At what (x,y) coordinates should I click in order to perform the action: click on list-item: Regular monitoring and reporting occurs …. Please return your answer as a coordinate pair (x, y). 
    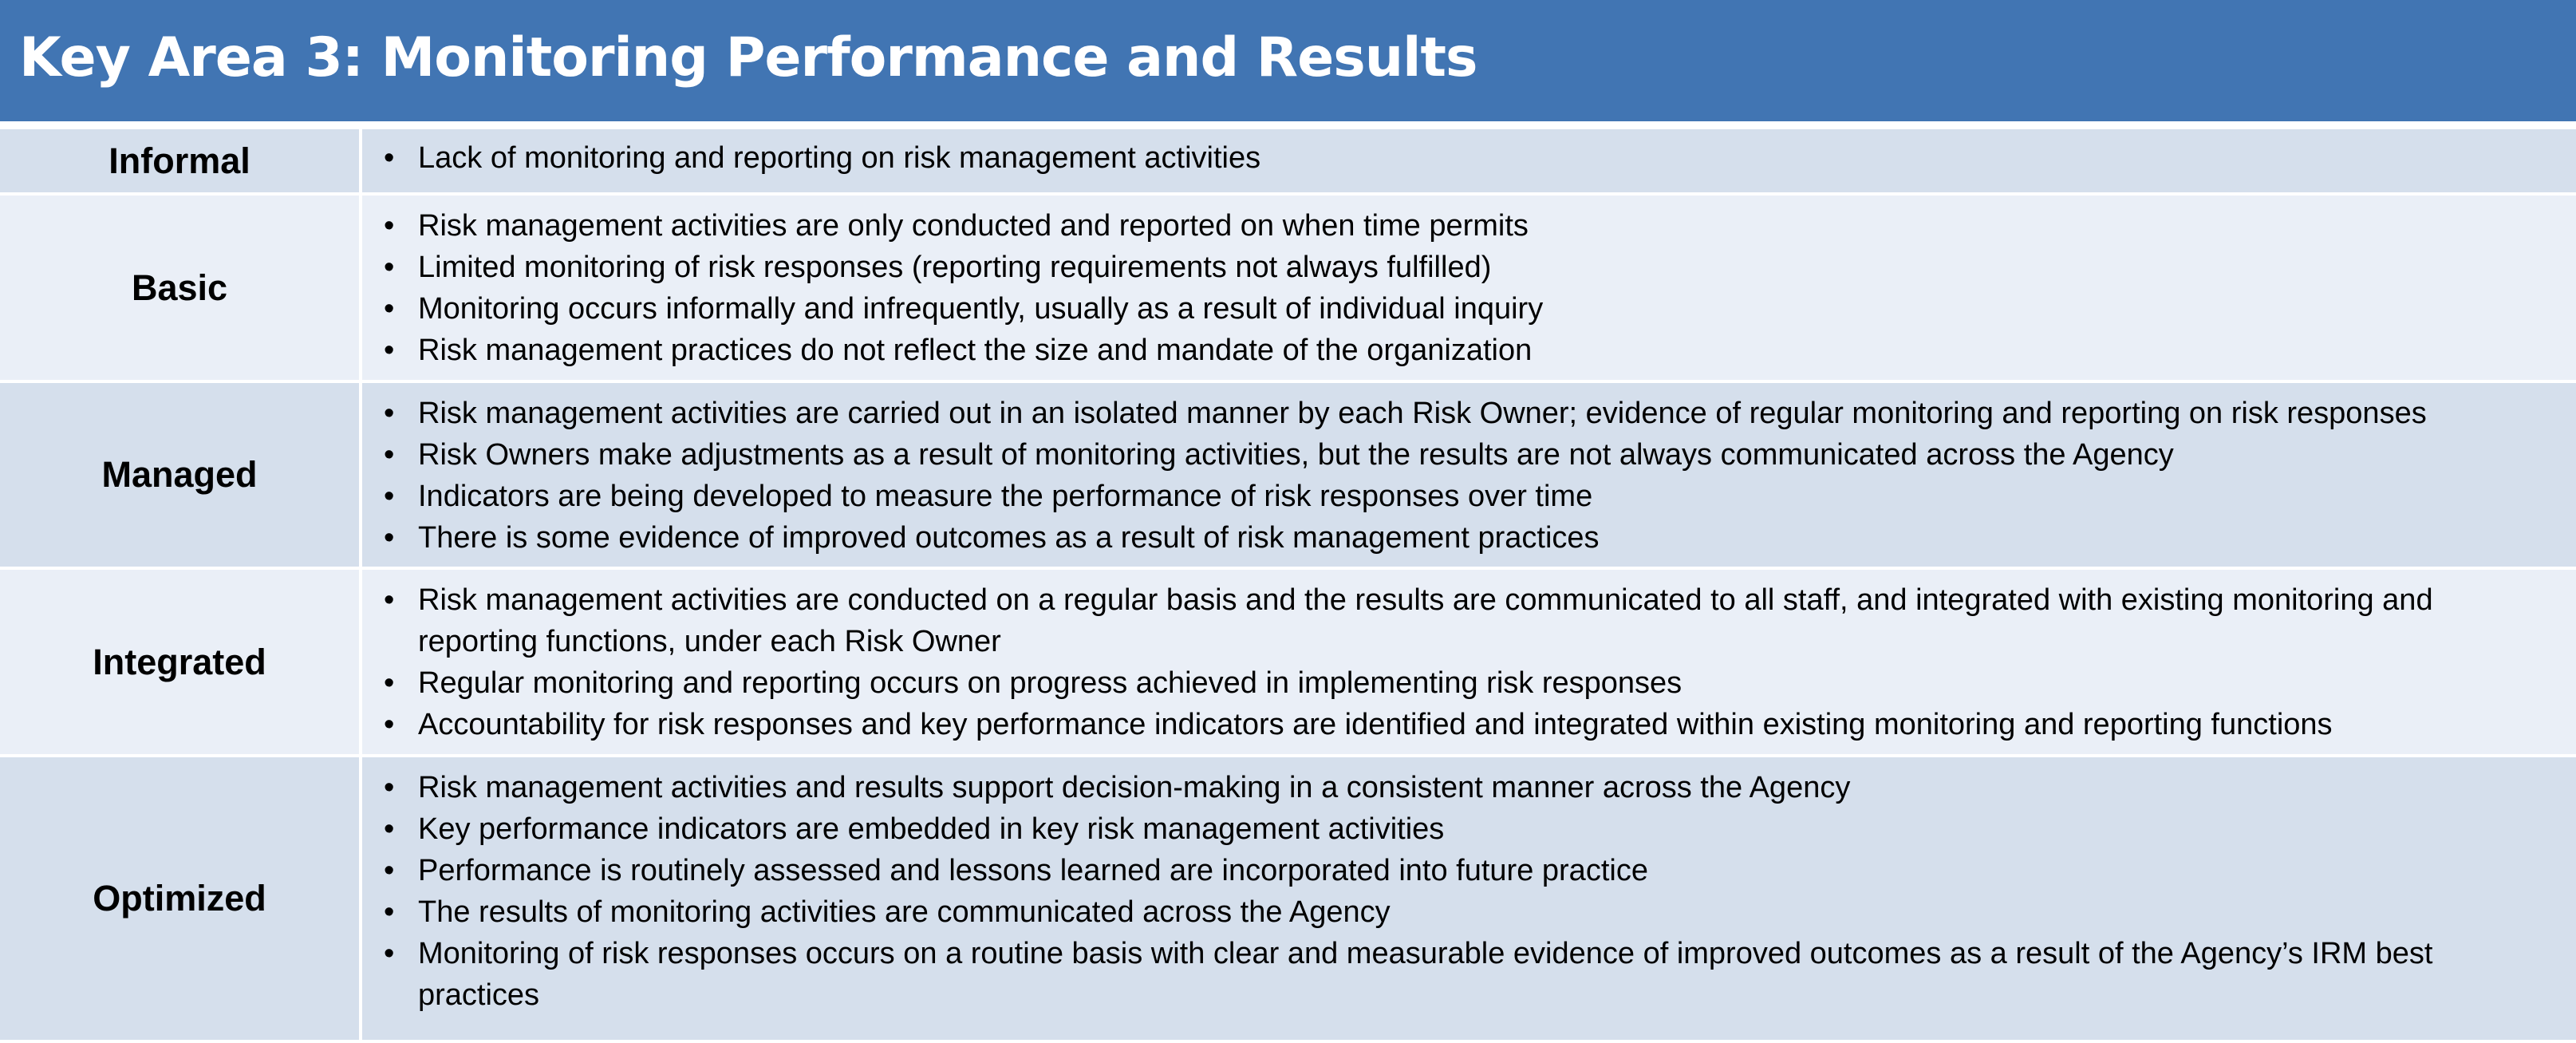
    Looking at the image, I should click on (1453, 683).